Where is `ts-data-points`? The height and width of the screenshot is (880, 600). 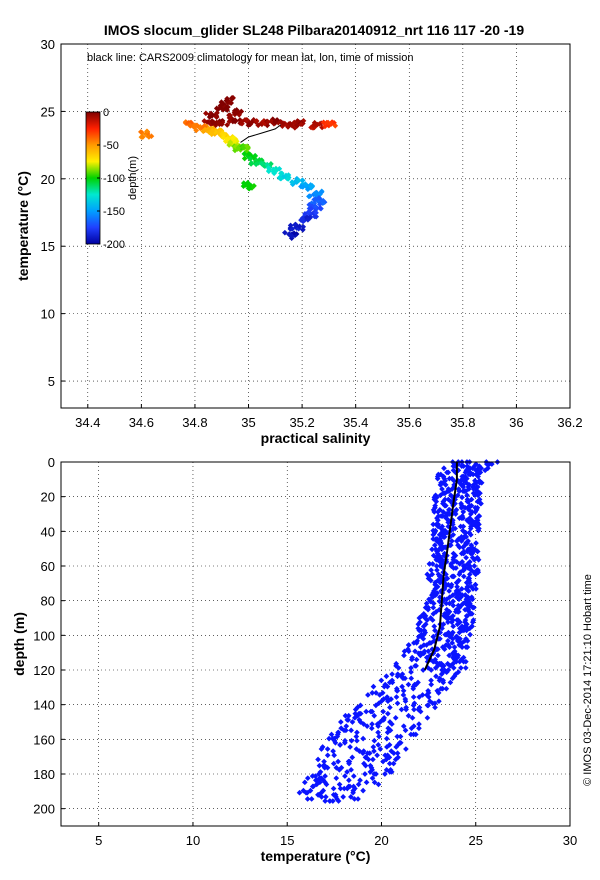 ts-data-points is located at coordinates (238, 168).